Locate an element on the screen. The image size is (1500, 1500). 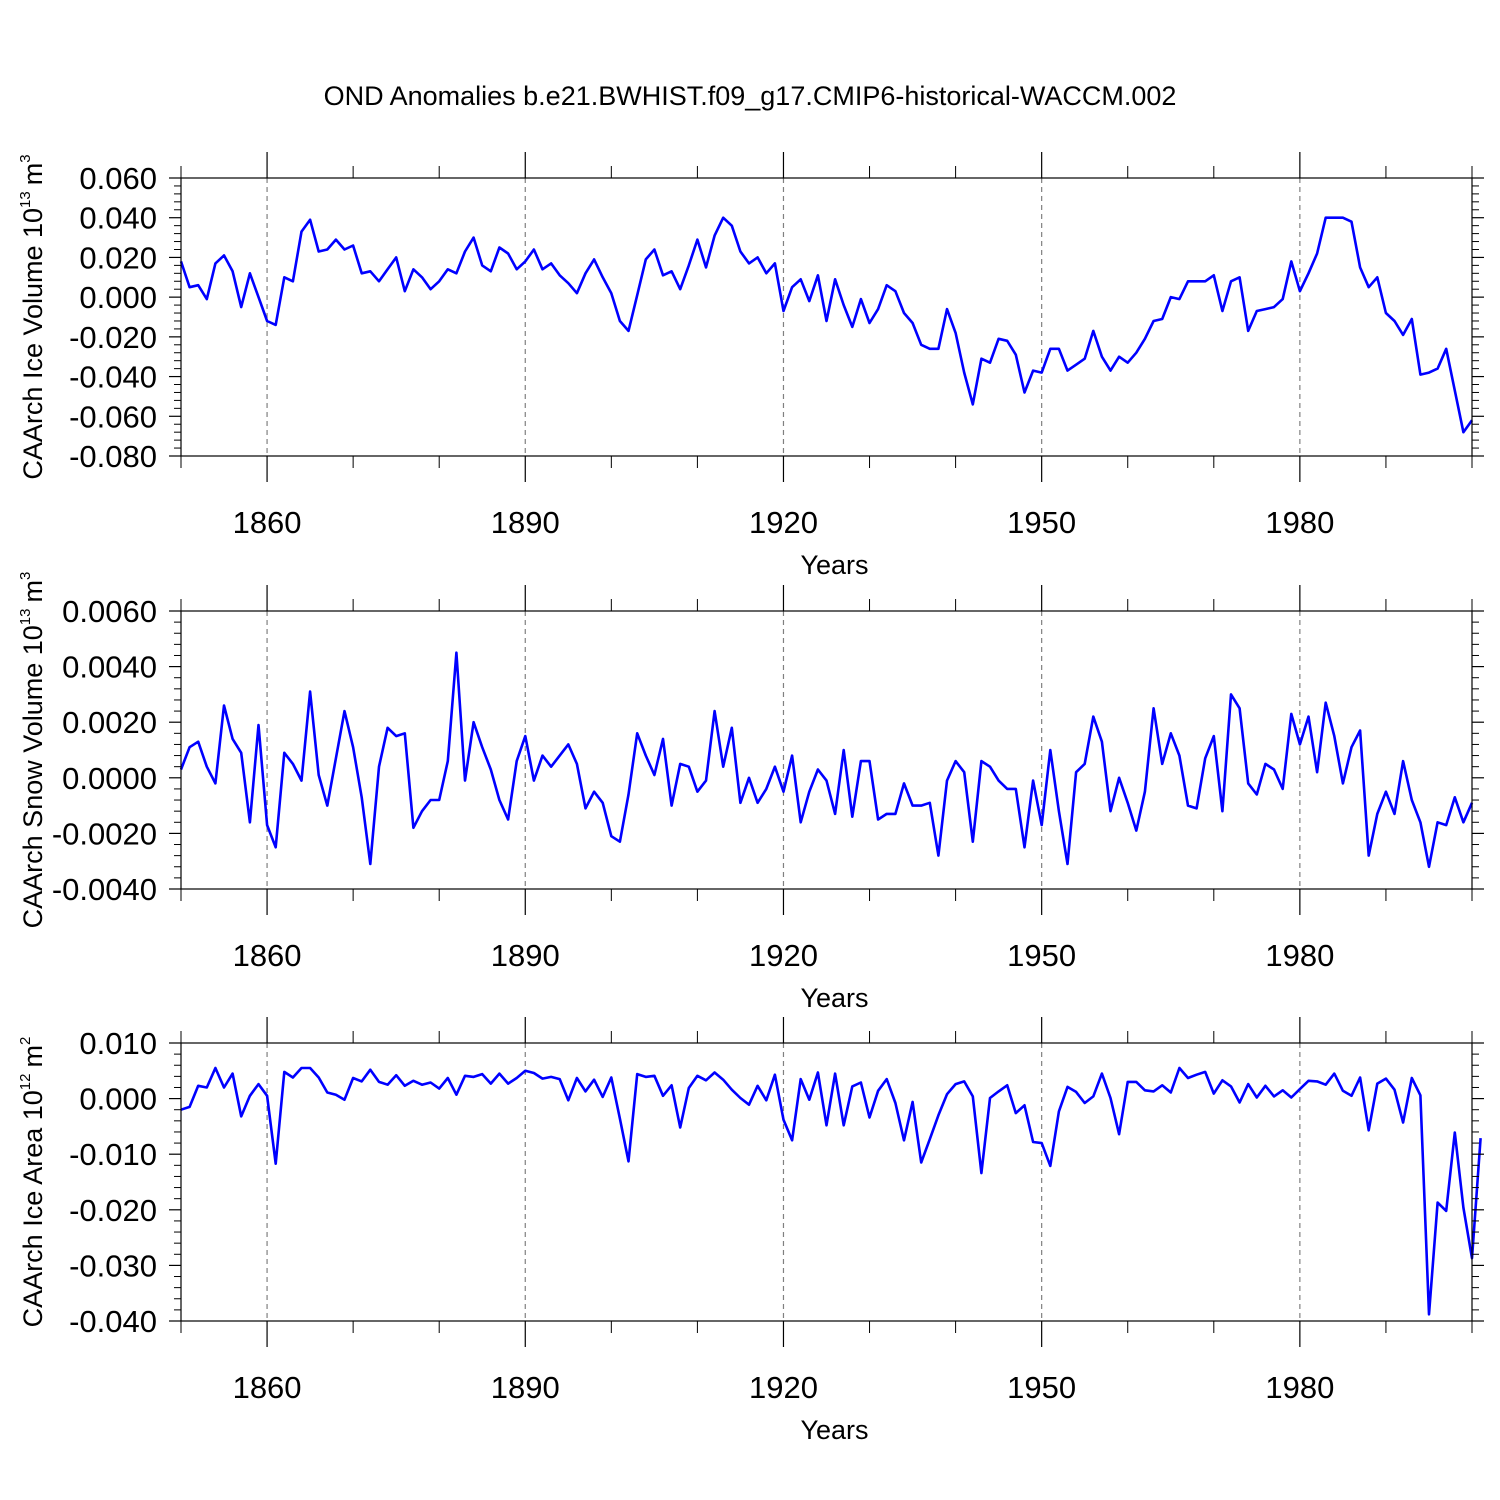
y-axis-label-main: CAArch Snow Volume 10 is located at coordinates (33, 776).